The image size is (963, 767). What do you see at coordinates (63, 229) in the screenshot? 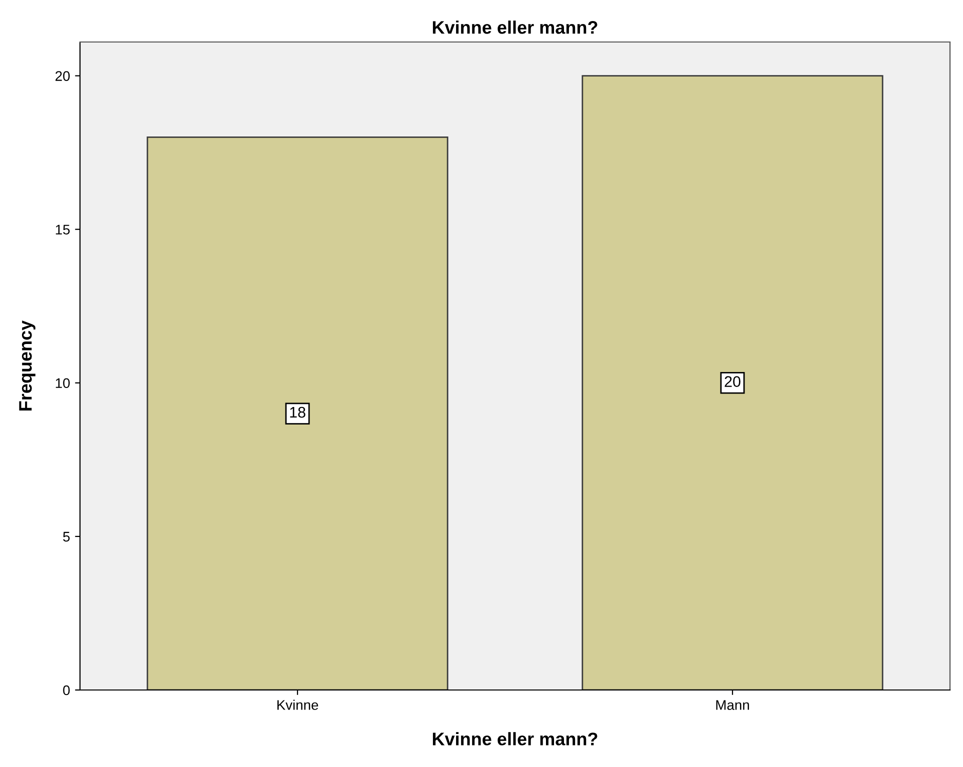
I see `y-tick-label: 15` at bounding box center [63, 229].